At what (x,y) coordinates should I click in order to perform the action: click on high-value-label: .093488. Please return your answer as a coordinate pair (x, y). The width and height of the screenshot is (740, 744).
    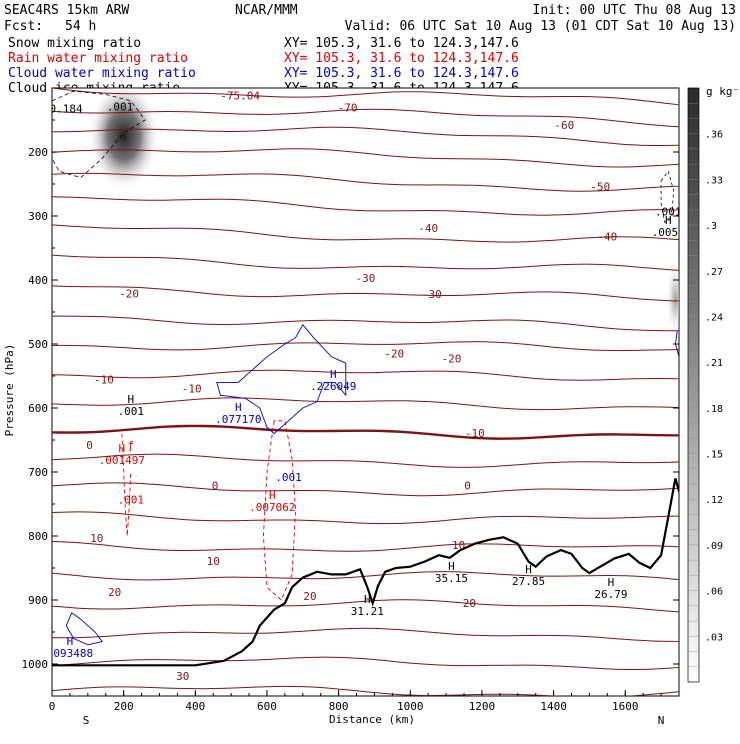
    Looking at the image, I should click on (70, 653).